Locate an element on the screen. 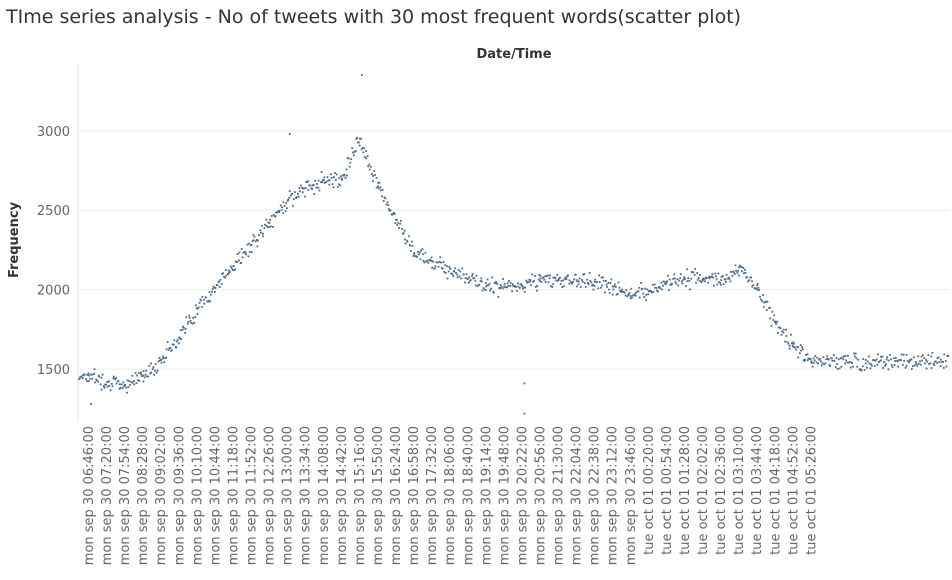  y-tick-label: 1500 is located at coordinates (53, 370).